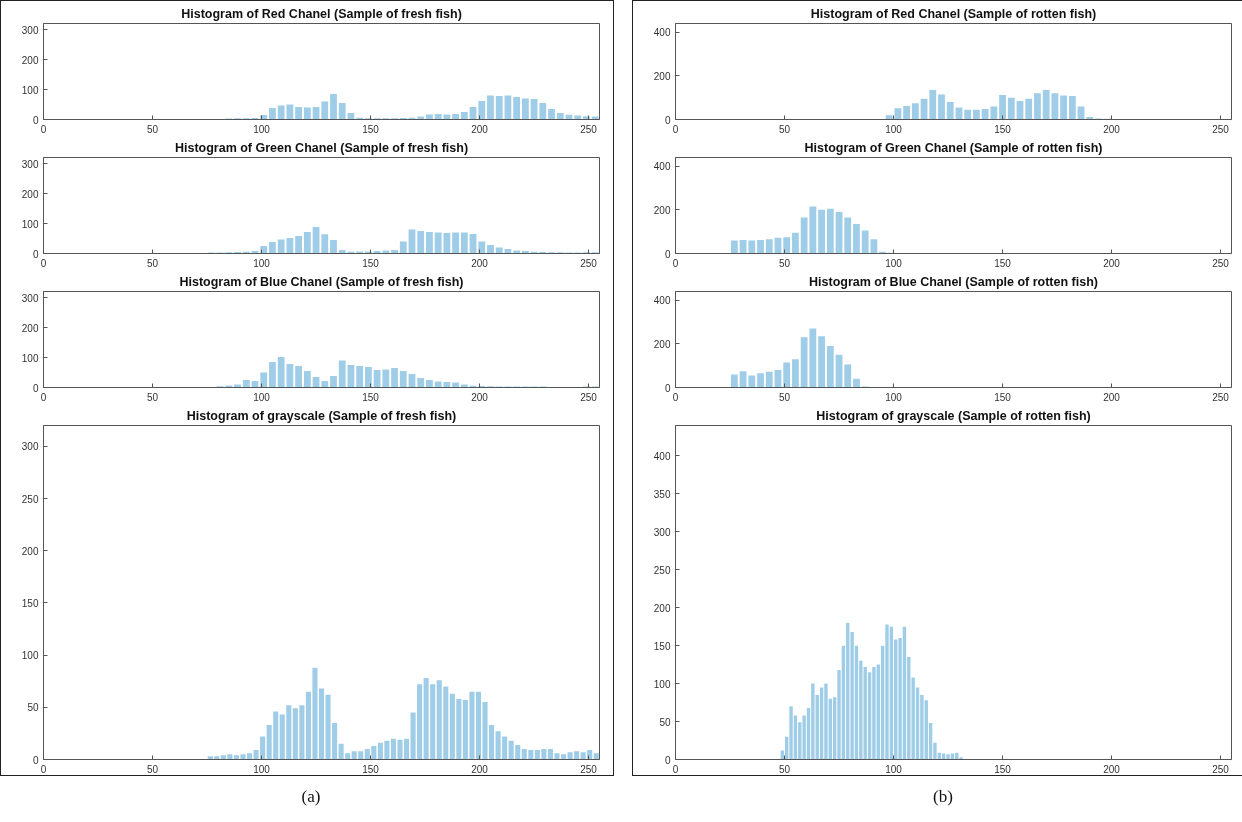  What do you see at coordinates (321, 147) in the screenshot?
I see `chart-title: Histogram of Green Chanel (Sample of fresh fish)` at bounding box center [321, 147].